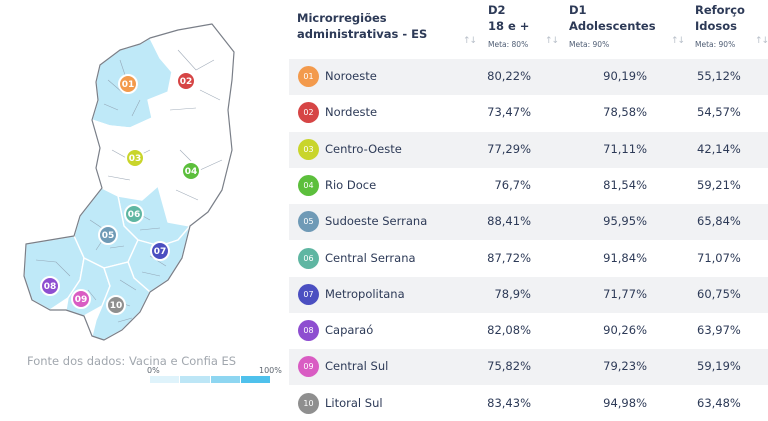 The image size is (768, 421). I want to click on d1-value: 90,19%, so click(625, 76).